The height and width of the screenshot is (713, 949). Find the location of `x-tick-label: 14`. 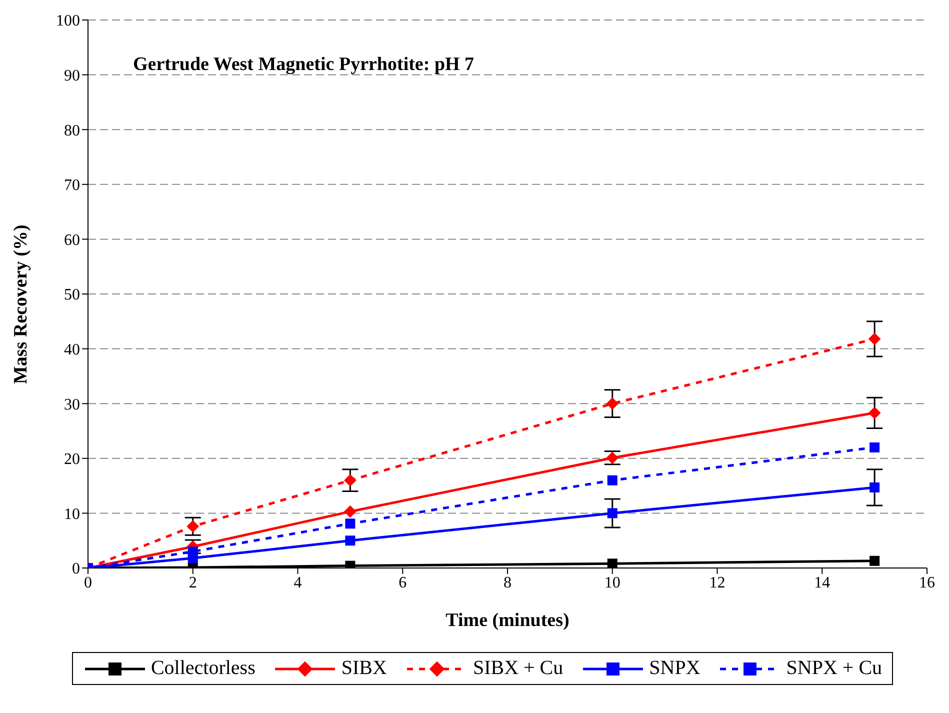

x-tick-label: 14 is located at coordinates (822, 583).